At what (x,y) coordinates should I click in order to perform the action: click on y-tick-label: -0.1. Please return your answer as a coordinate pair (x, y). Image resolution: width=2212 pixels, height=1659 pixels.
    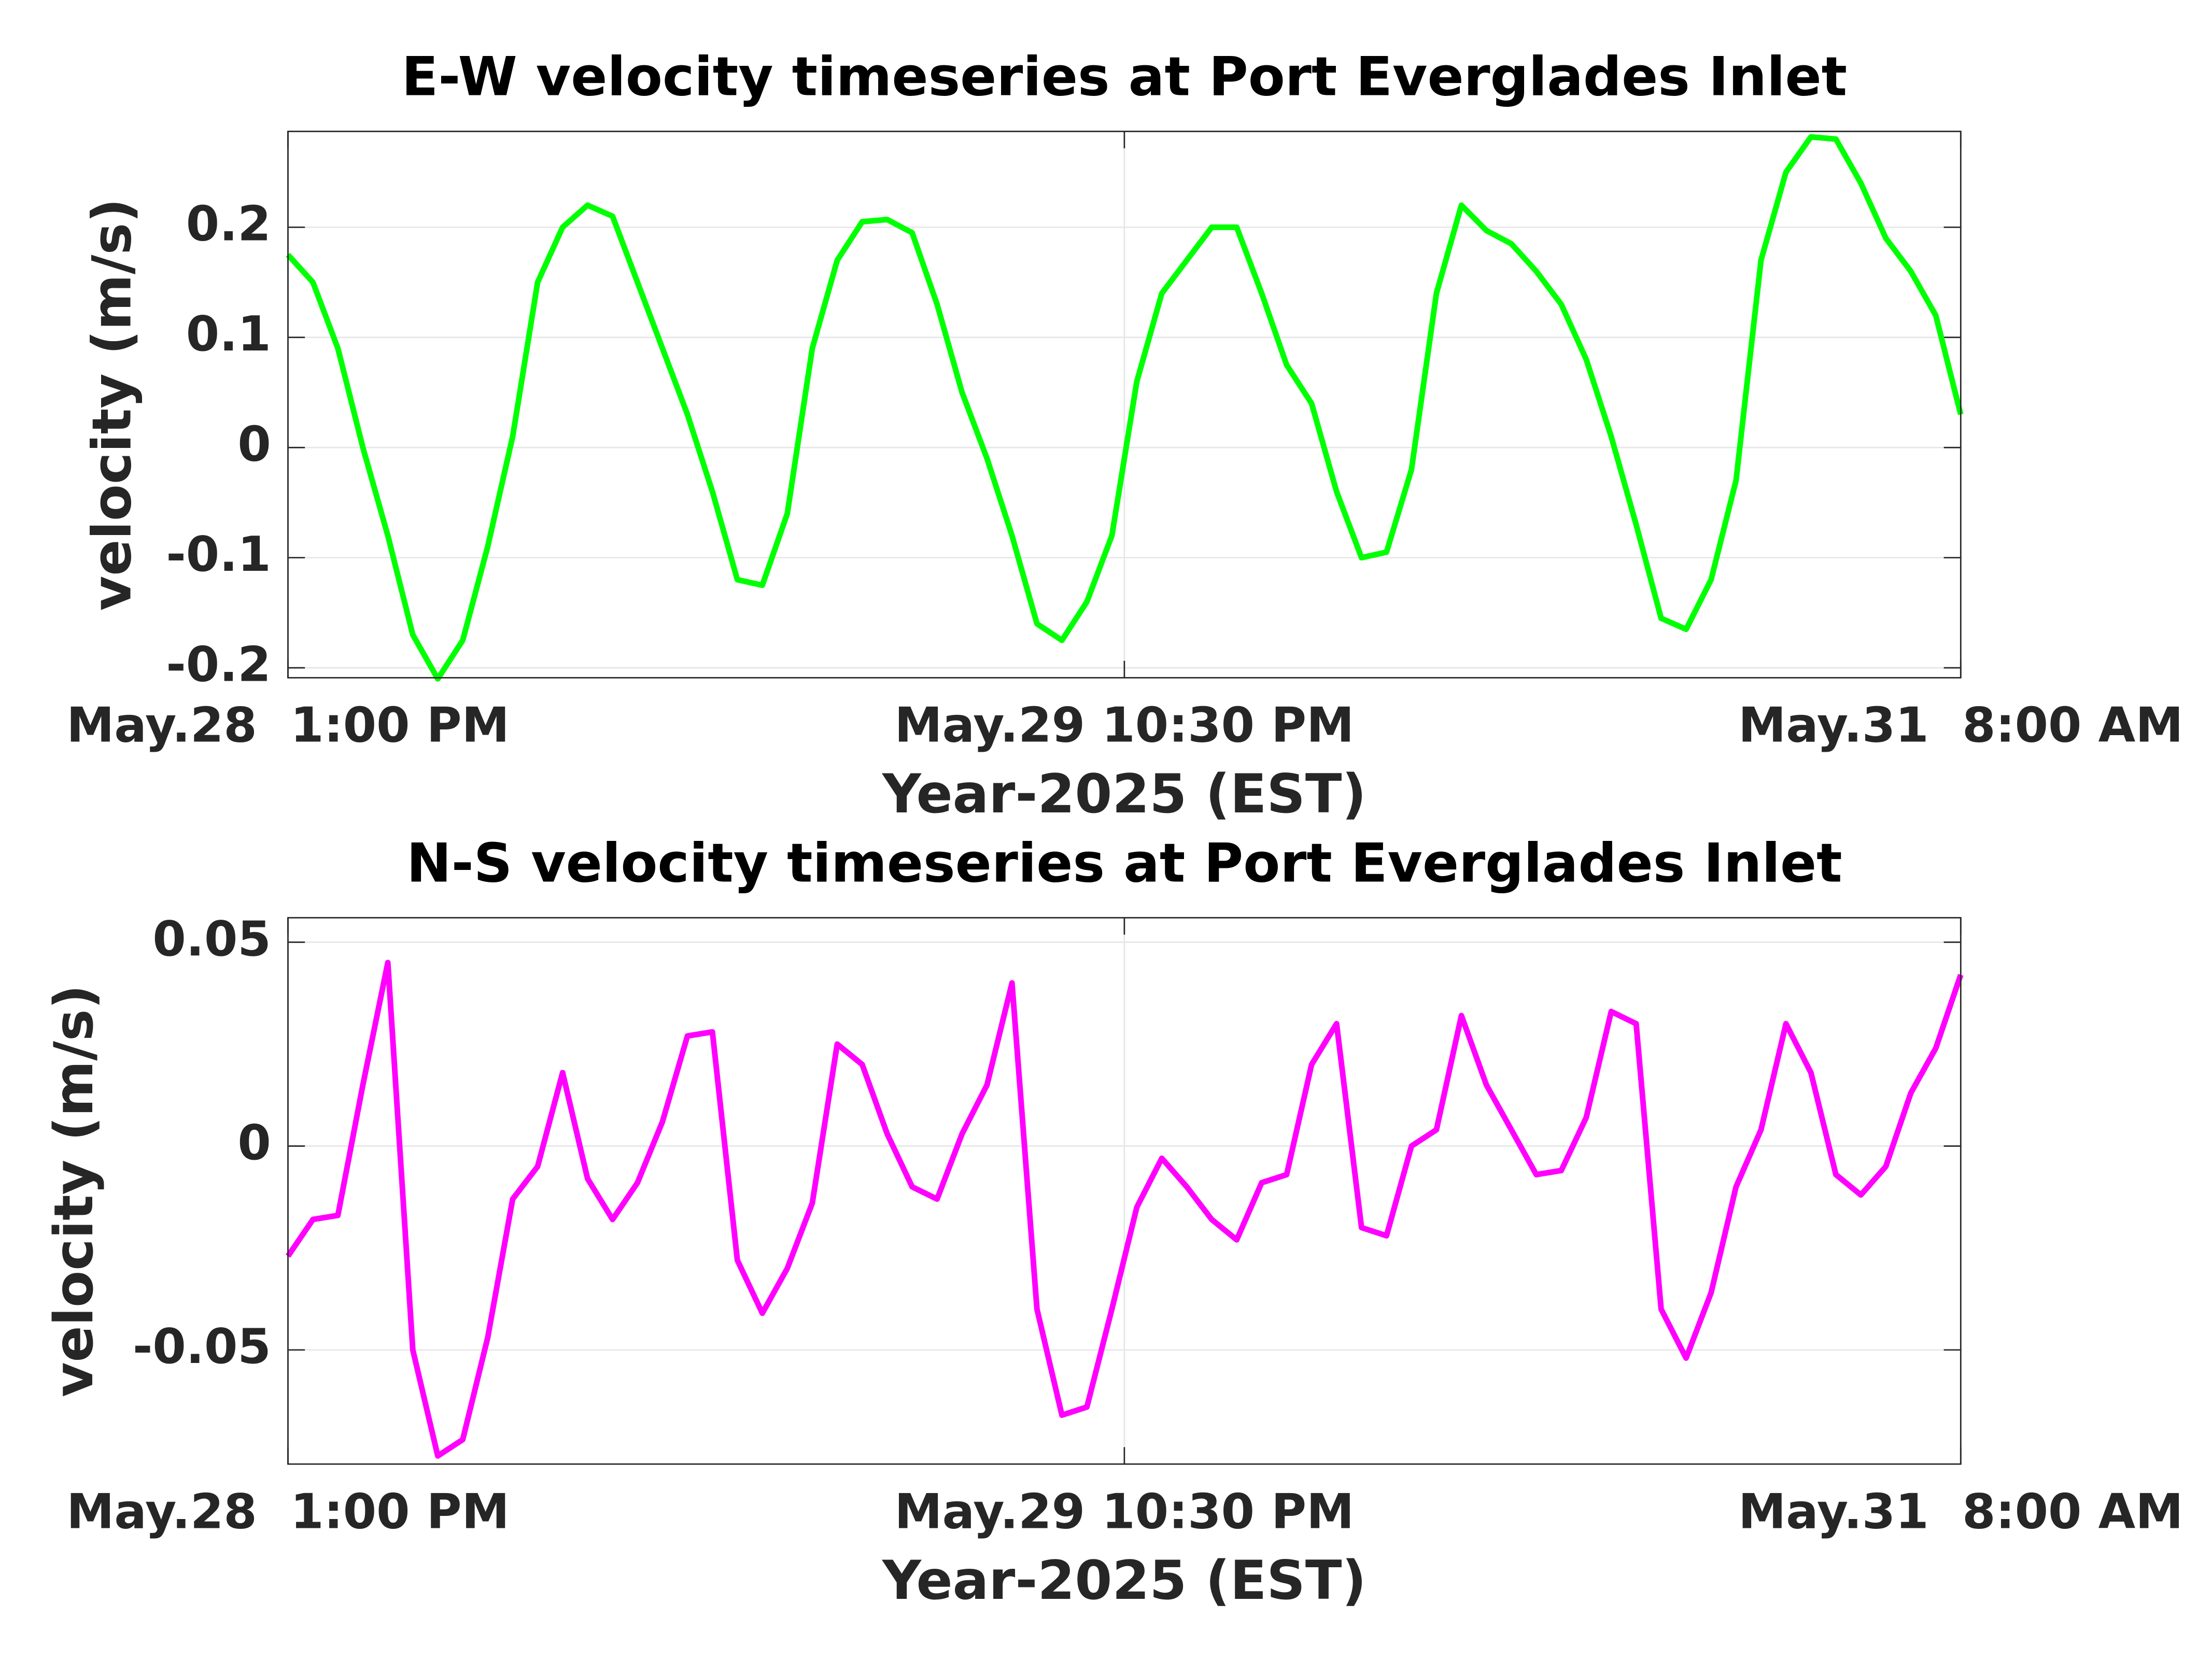
    Looking at the image, I should click on (218, 554).